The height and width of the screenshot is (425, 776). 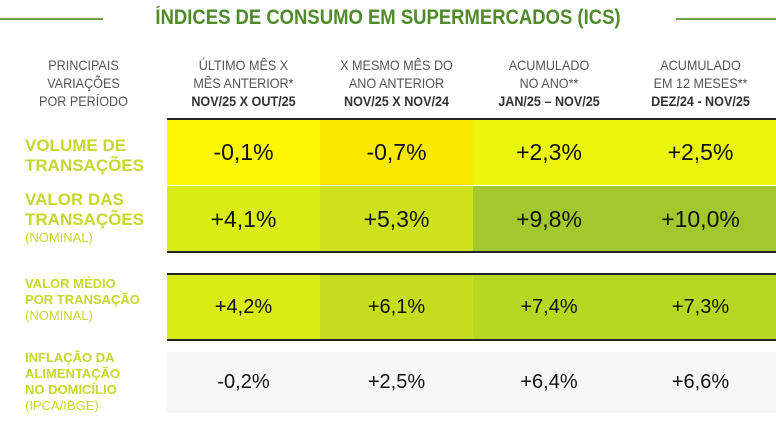 I want to click on row-label: VALOR MÉDIO POR TRANSAÇÃO (NOMINAL), so click(x=82, y=300).